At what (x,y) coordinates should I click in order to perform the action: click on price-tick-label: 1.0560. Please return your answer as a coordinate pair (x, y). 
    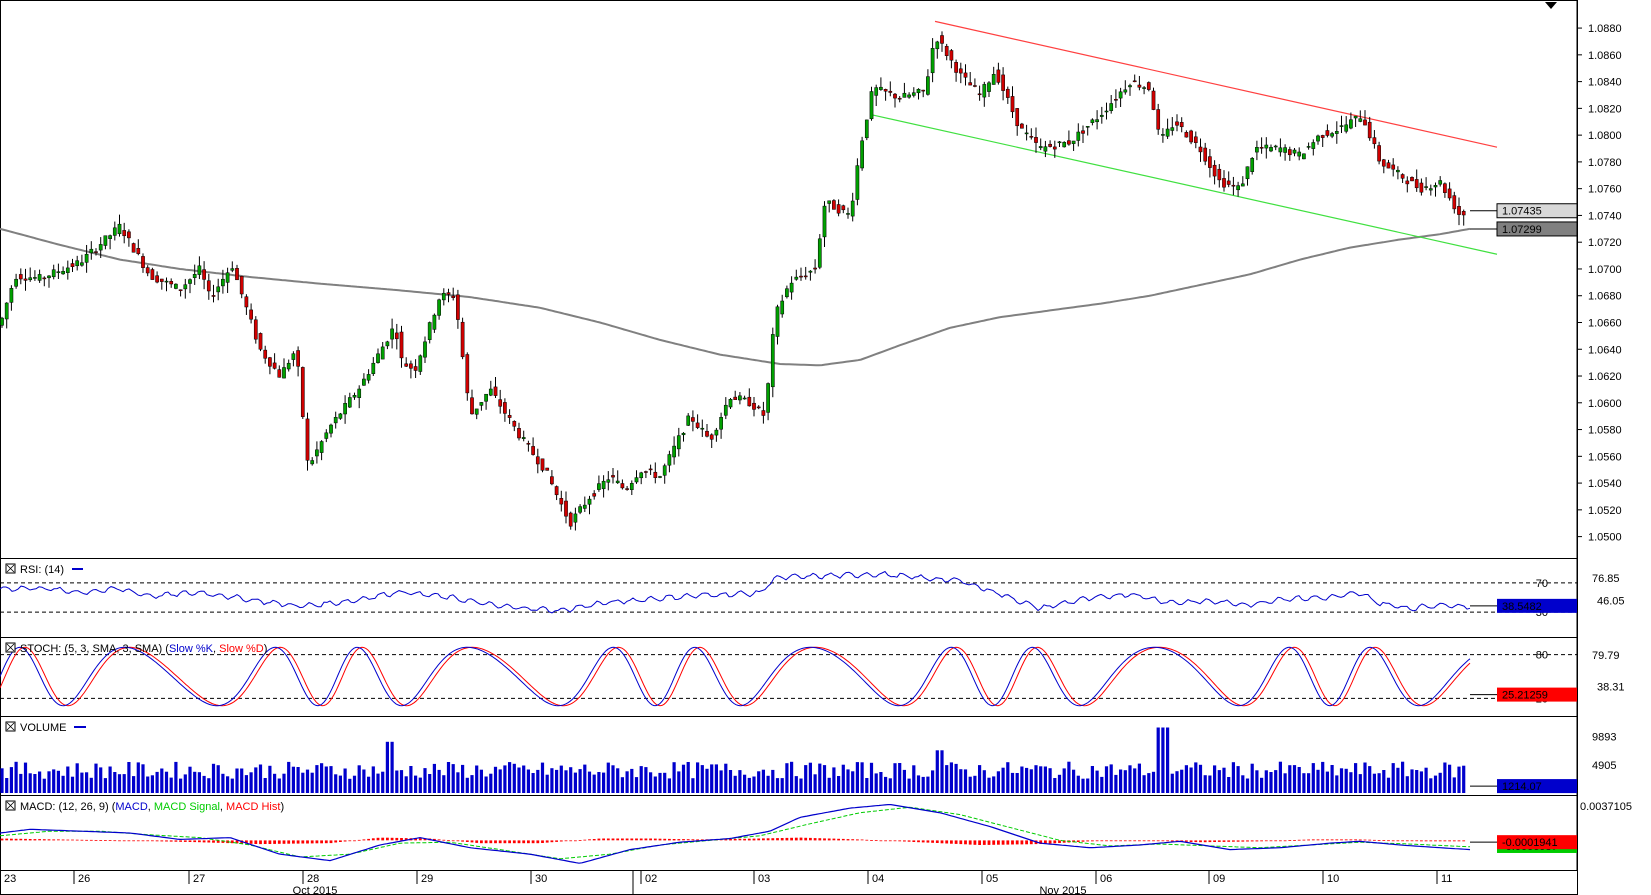
    Looking at the image, I should click on (1605, 457).